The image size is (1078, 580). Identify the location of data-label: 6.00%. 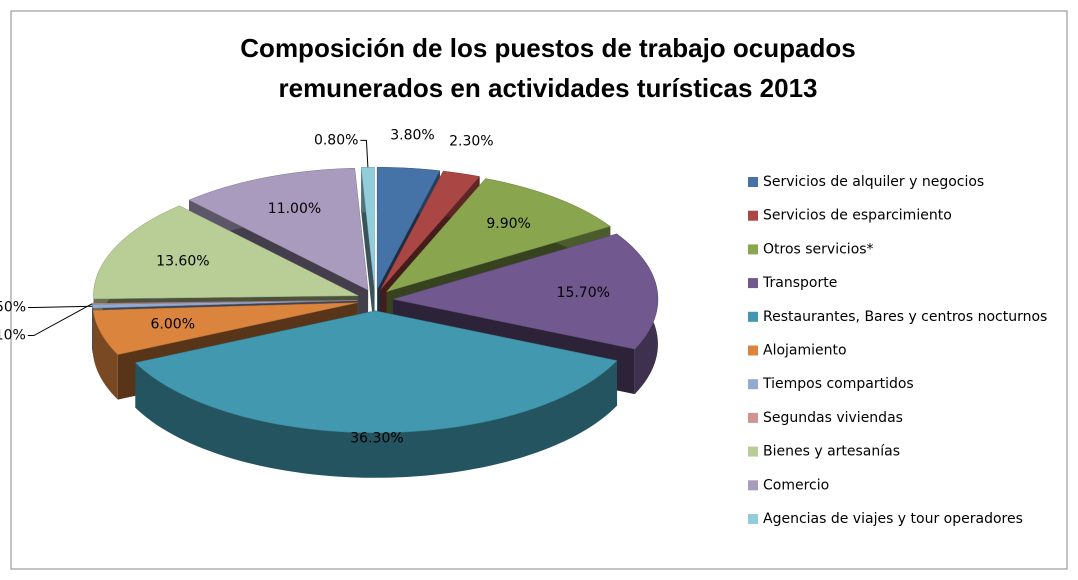
(173, 325).